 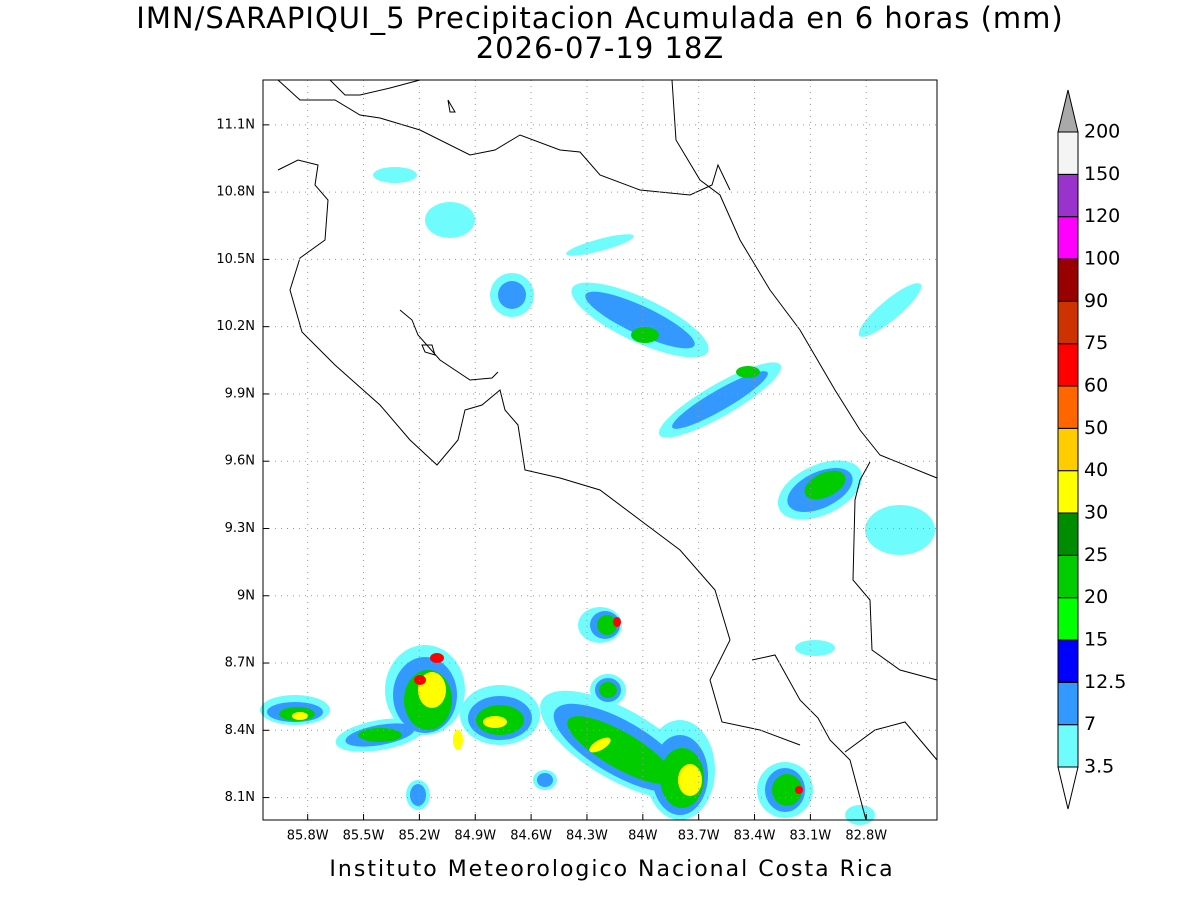 I want to click on lat-tick-label: 11.1N, so click(x=235, y=124).